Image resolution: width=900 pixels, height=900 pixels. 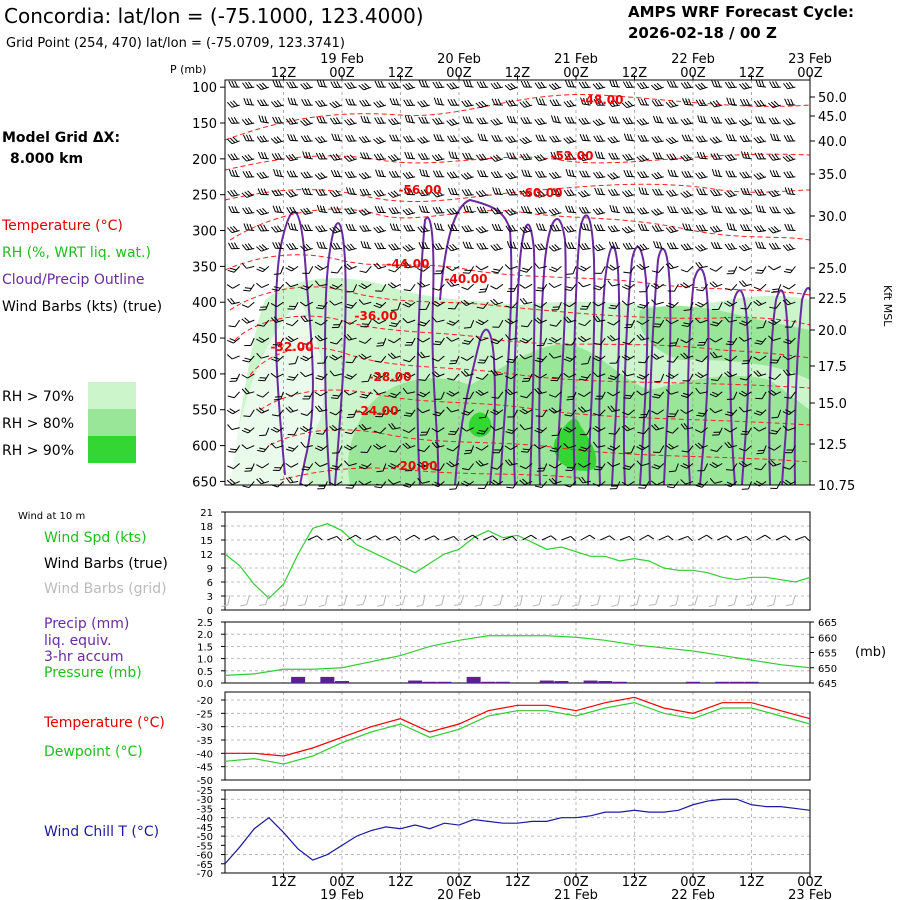 I want to click on wind-barb-true, so click(x=471, y=537).